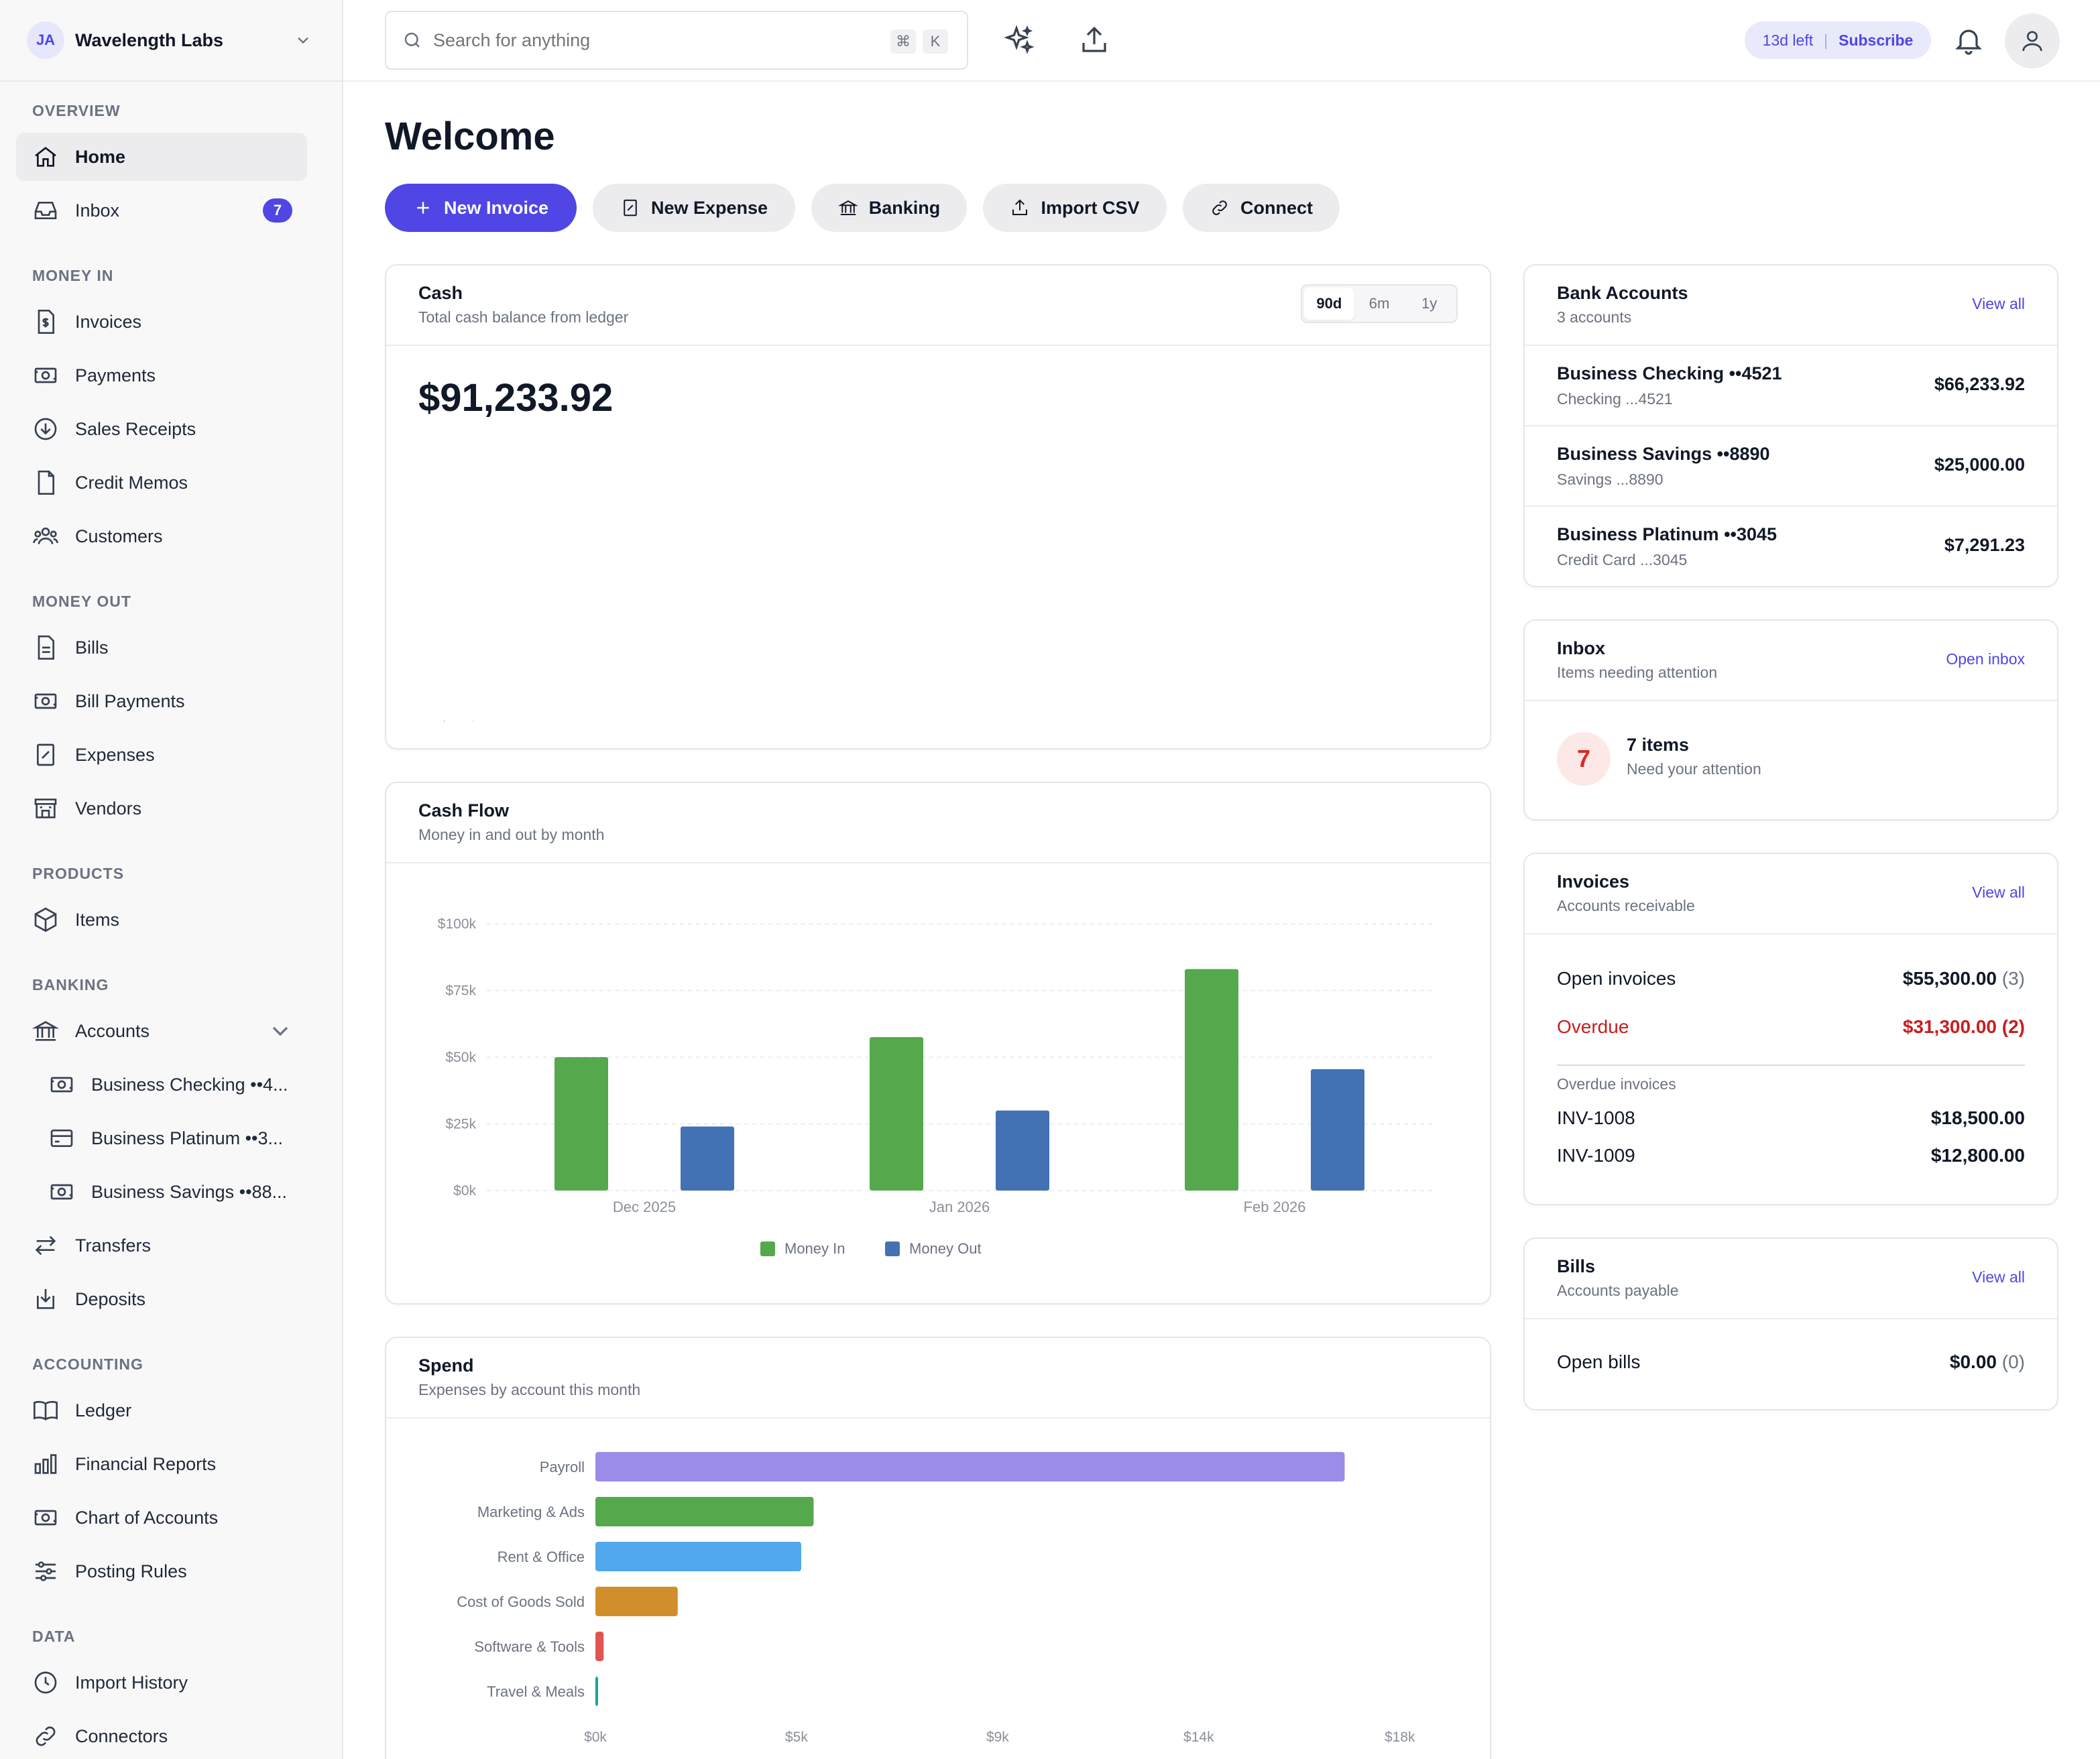 The image size is (2100, 1759). I want to click on open-bills-row: Open bills $0.00 (0), so click(1791, 1362).